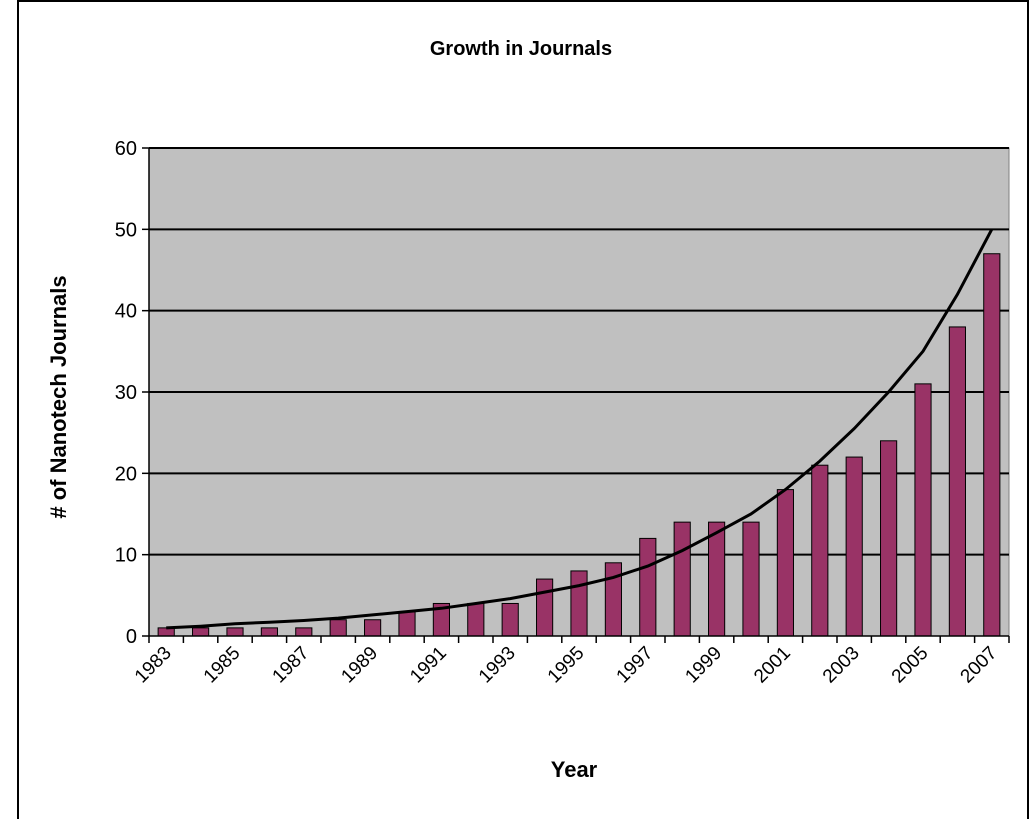  I want to click on y-tick-label-0: 0, so click(131, 637).